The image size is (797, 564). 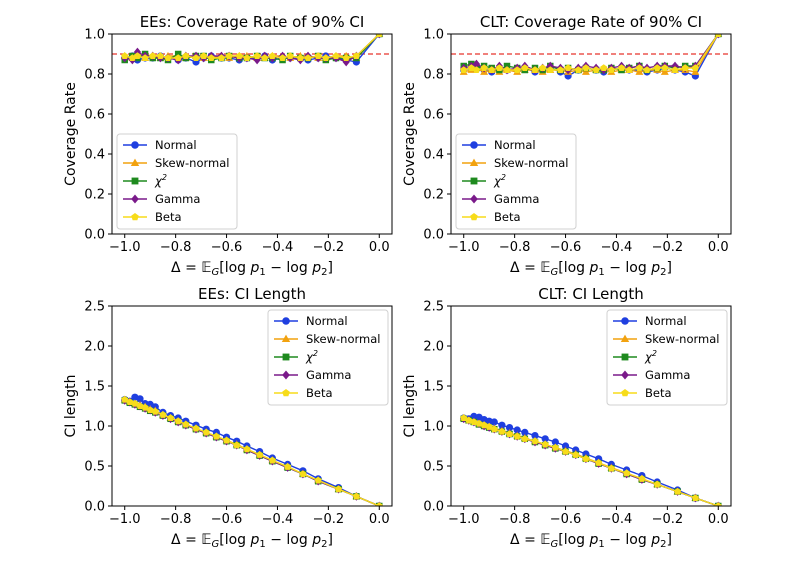 I want to click on series-line, so click(x=591, y=52).